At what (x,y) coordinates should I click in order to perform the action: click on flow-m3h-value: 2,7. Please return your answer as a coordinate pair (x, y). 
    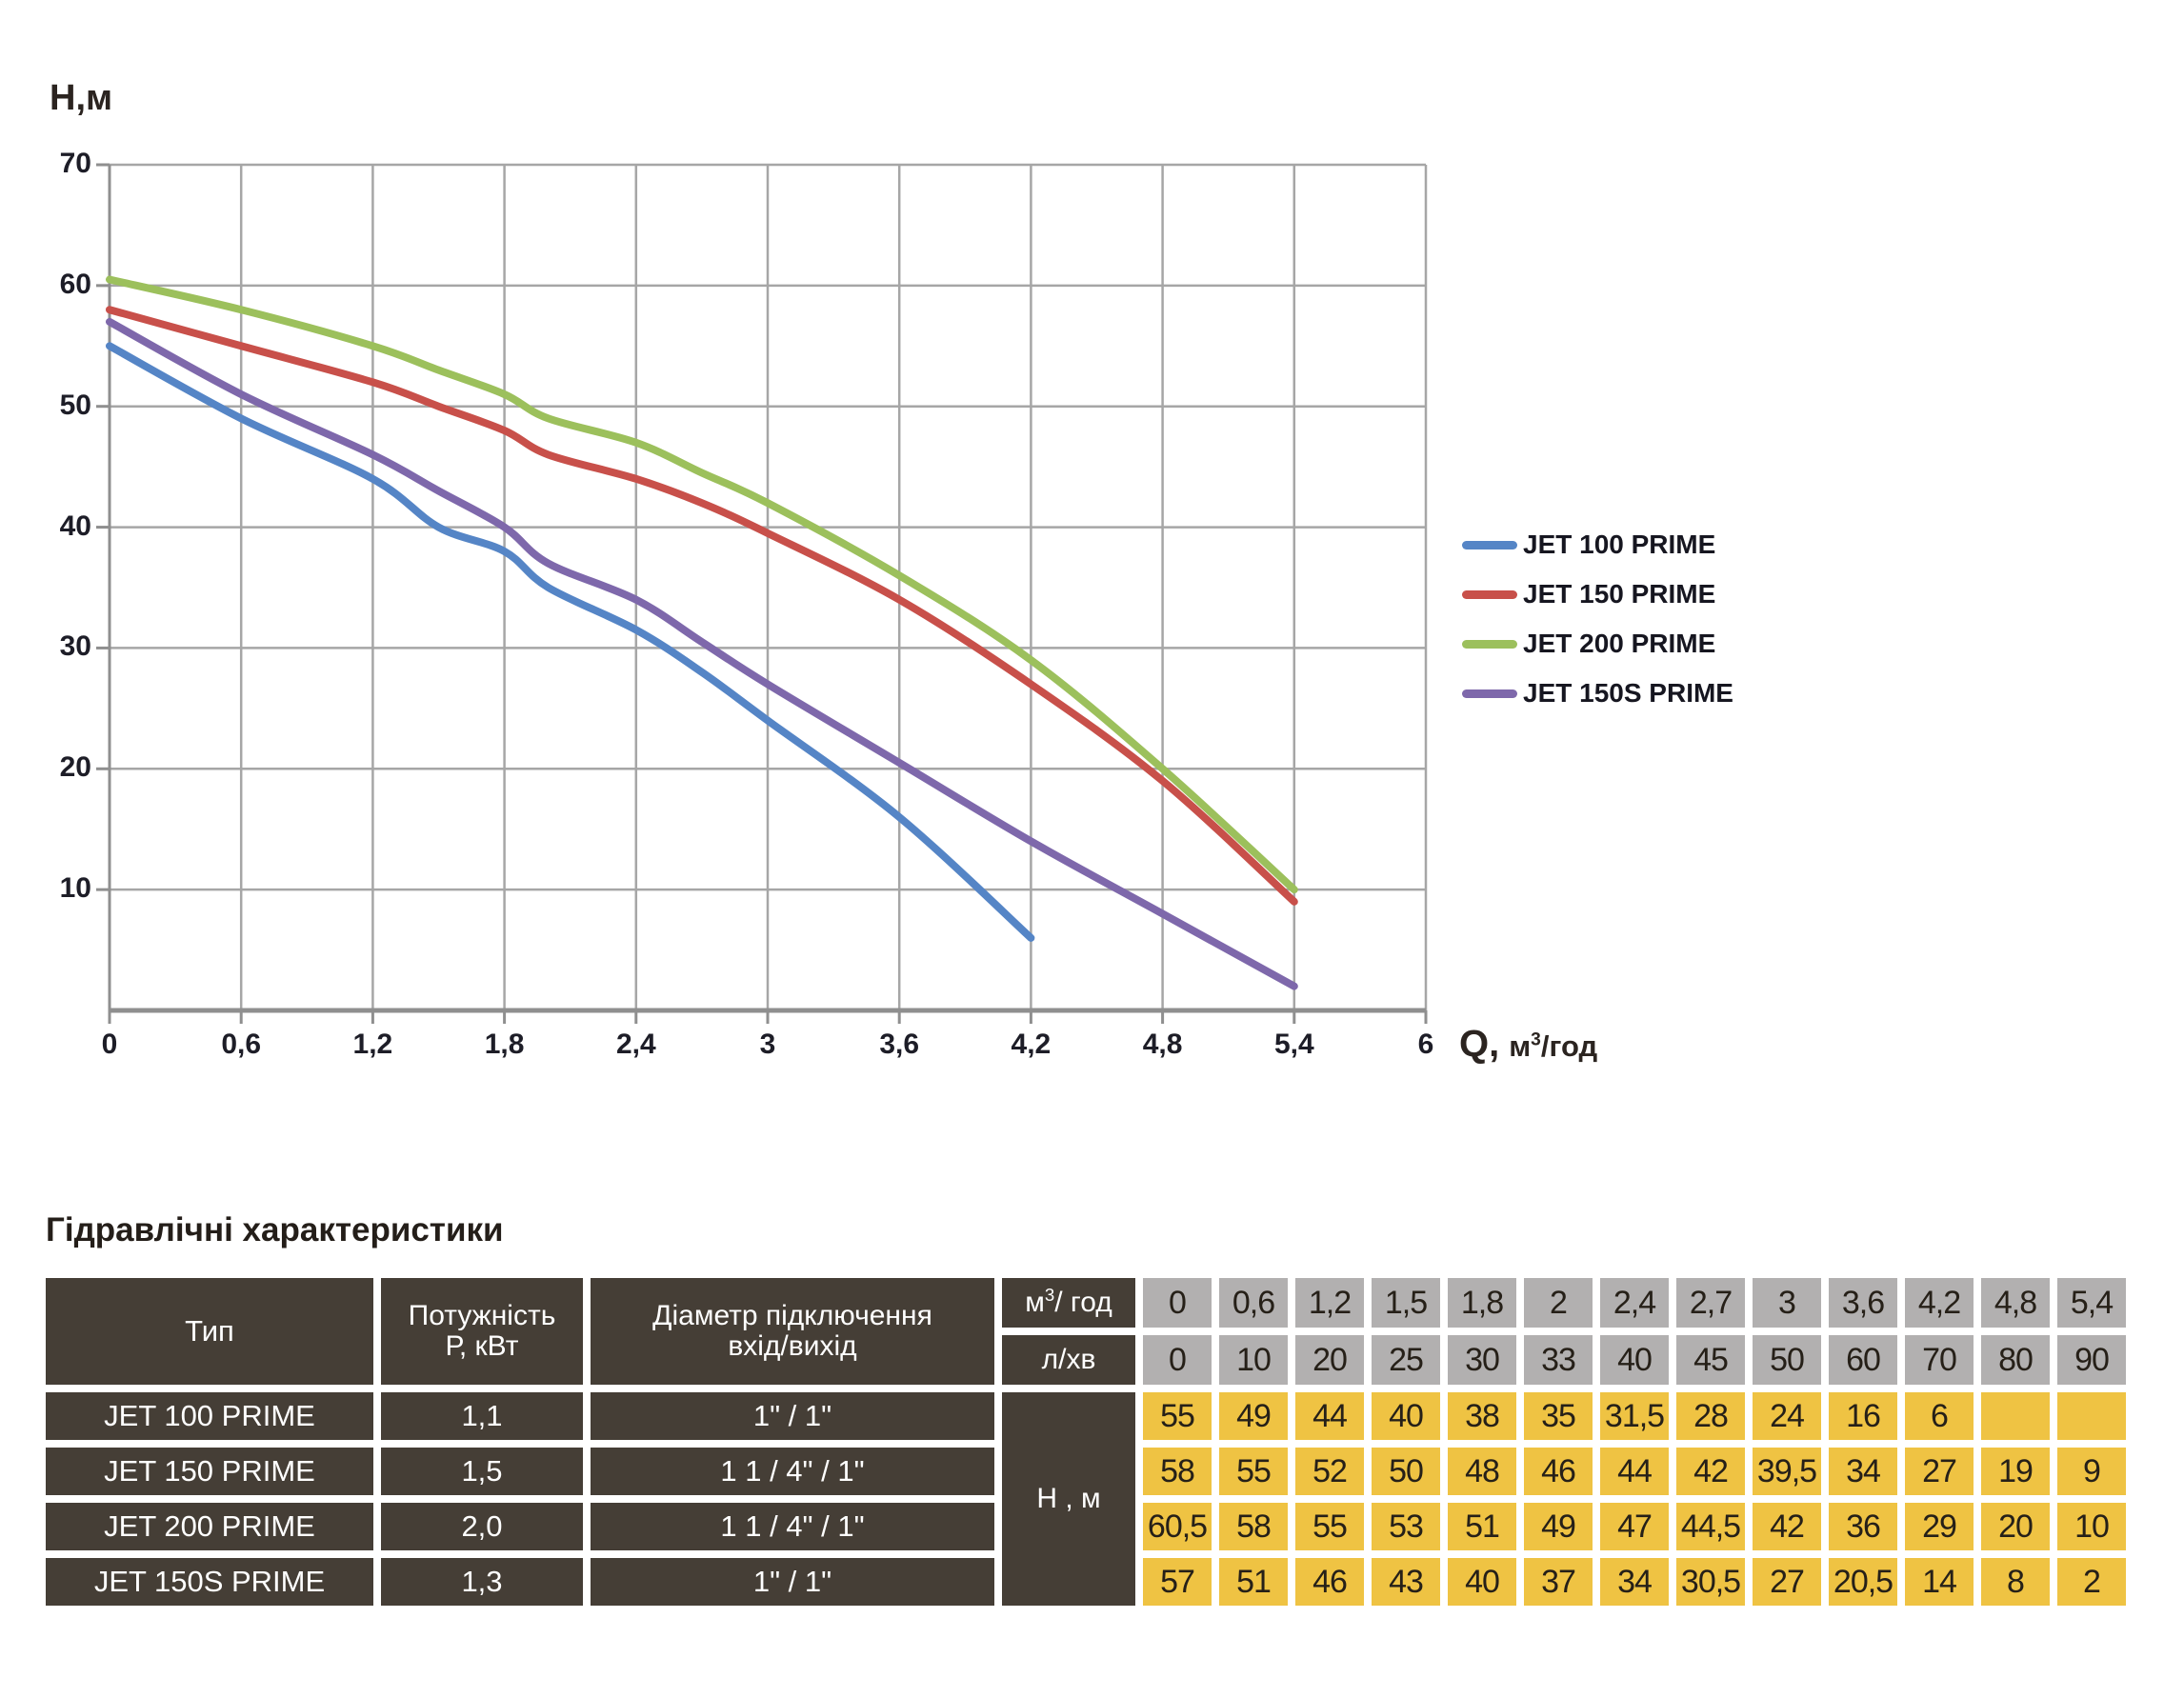
    Looking at the image, I should click on (1711, 1303).